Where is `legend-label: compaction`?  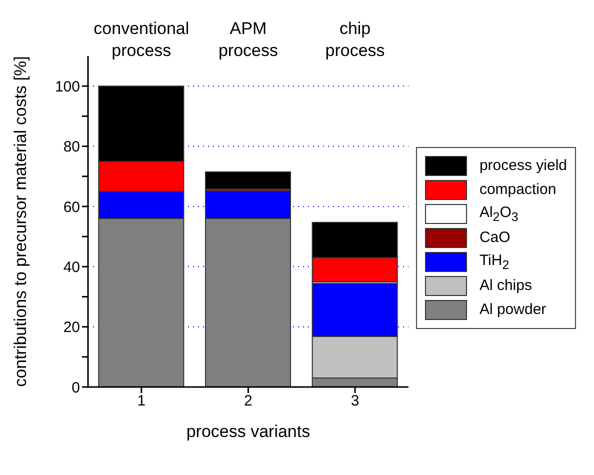
legend-label: compaction is located at coordinates (517, 189).